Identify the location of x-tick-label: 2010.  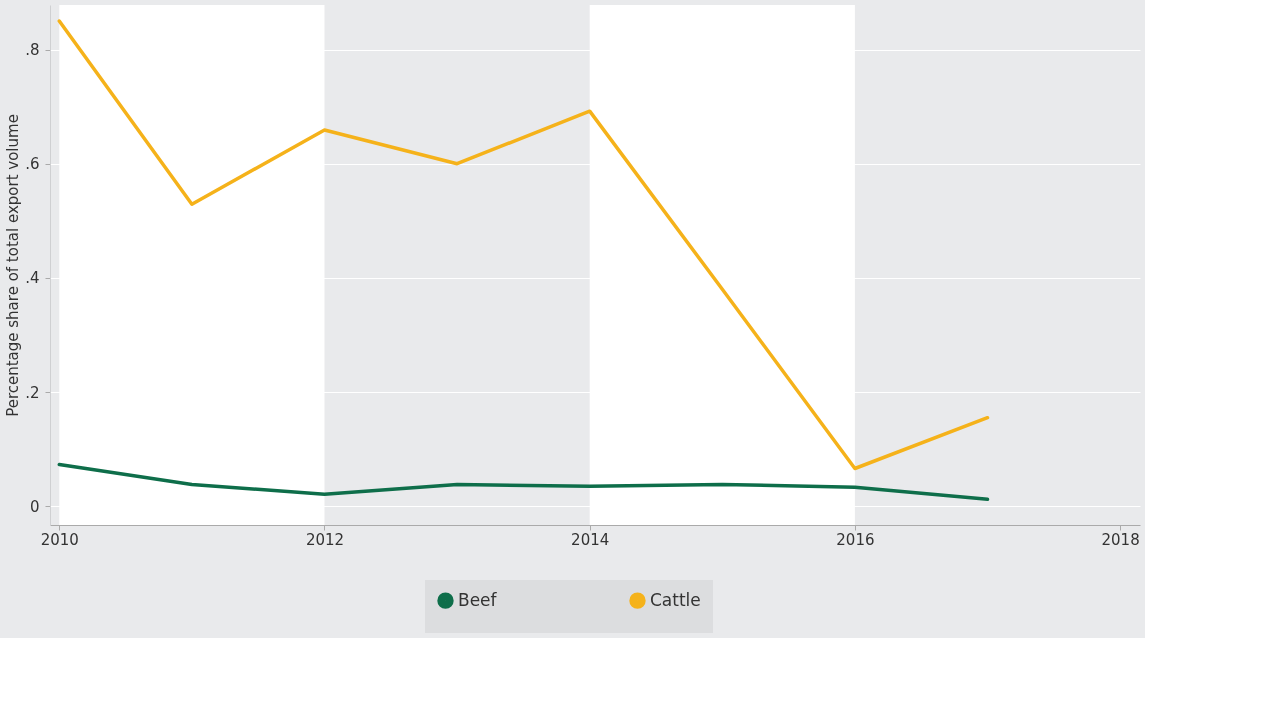
(59, 539).